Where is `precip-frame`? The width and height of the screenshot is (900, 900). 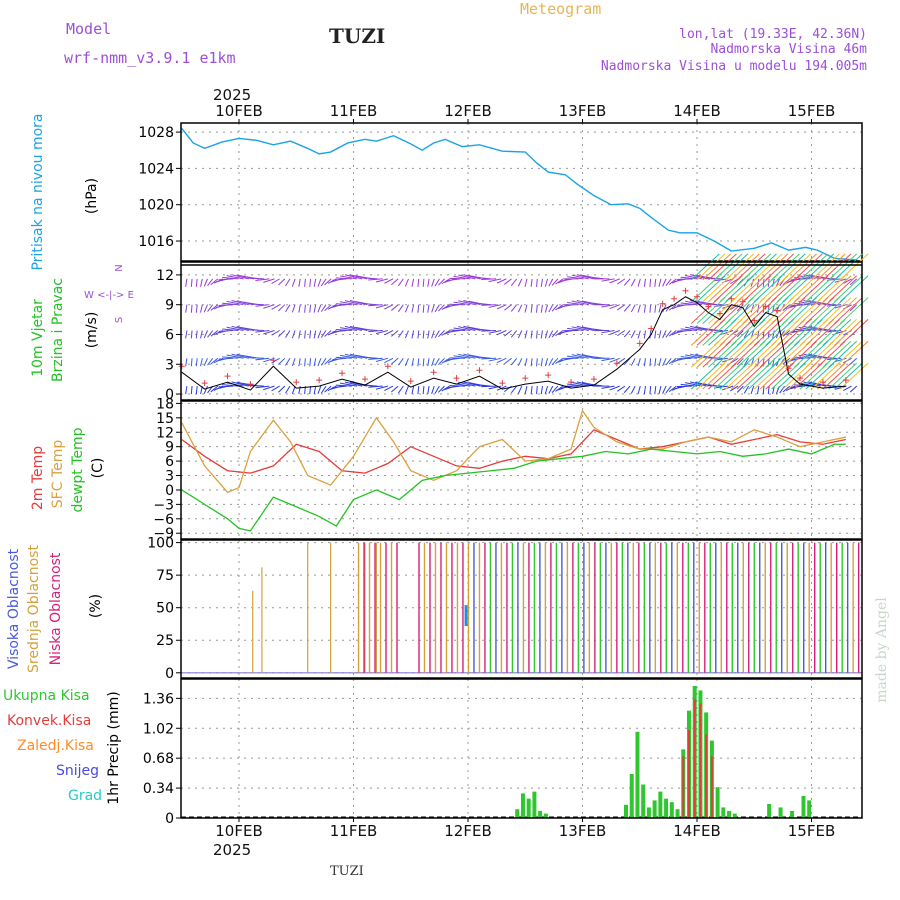 precip-frame is located at coordinates (521, 748).